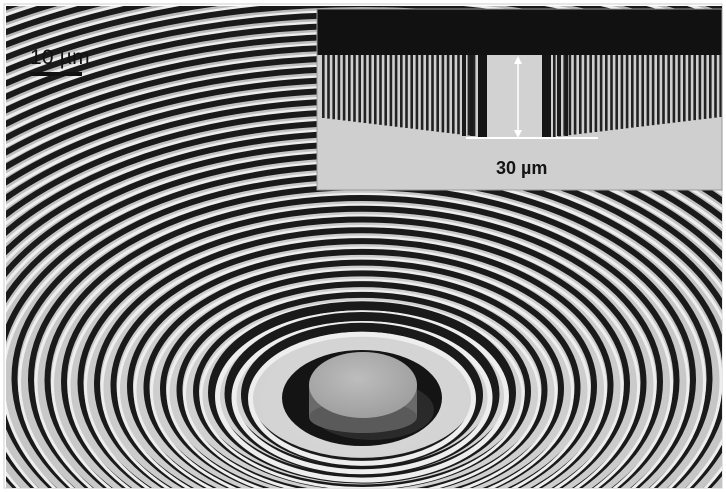  Describe the element at coordinates (56, 74) in the screenshot. I see `scale-bar` at that location.